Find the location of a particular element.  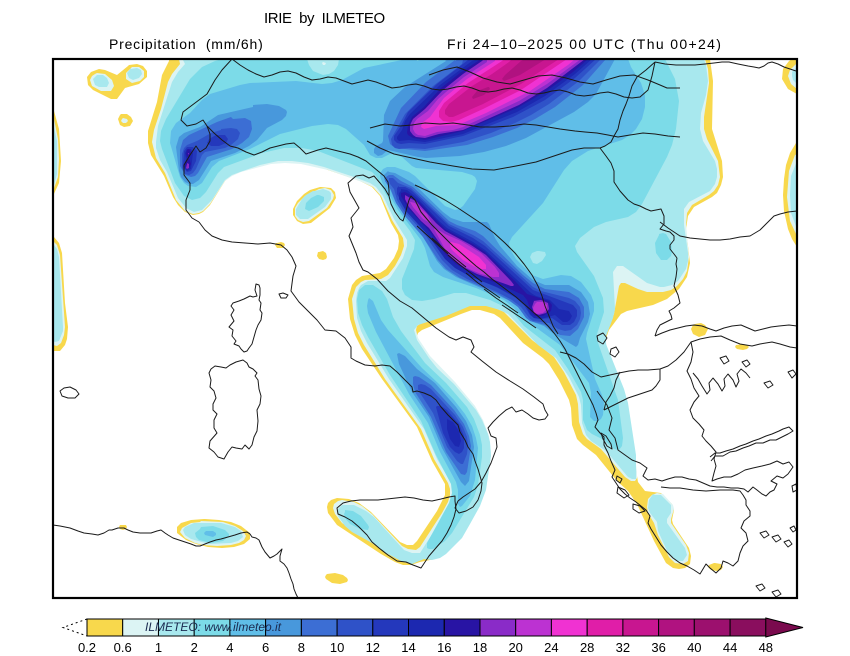

svg-text: 24 is located at coordinates (551, 647).